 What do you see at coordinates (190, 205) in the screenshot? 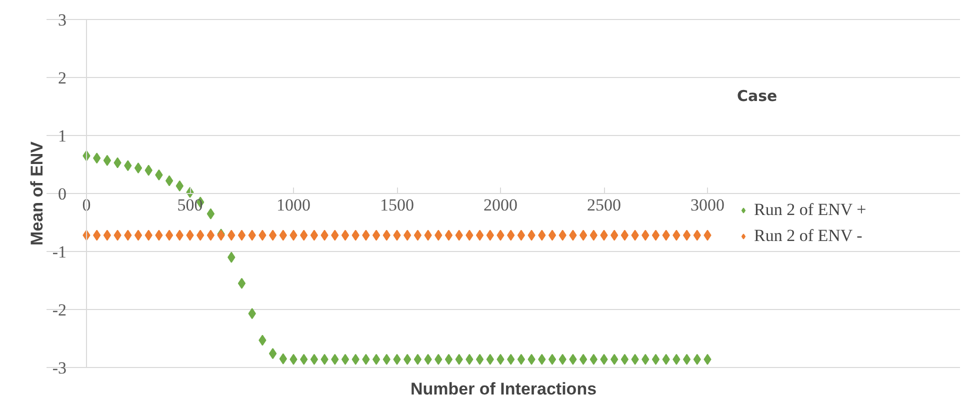
I see `x-tick-label: 500` at bounding box center [190, 205].